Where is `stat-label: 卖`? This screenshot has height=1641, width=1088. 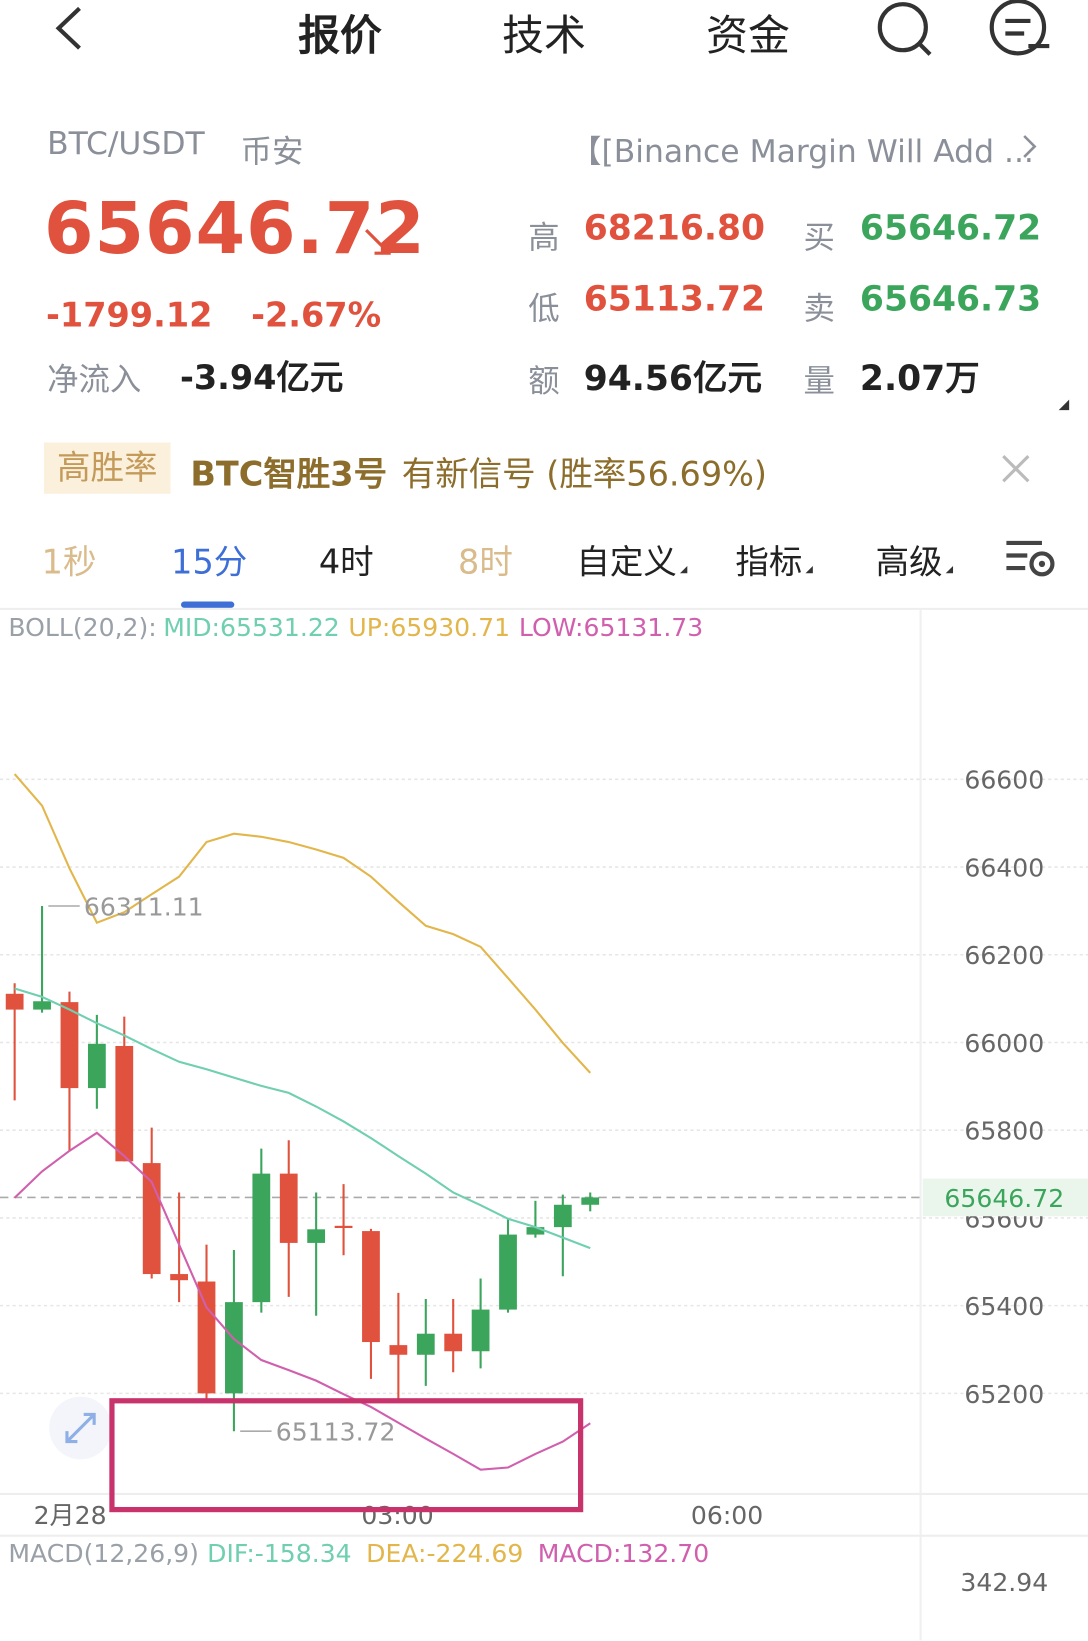
stat-label: 卖 is located at coordinates (819, 309).